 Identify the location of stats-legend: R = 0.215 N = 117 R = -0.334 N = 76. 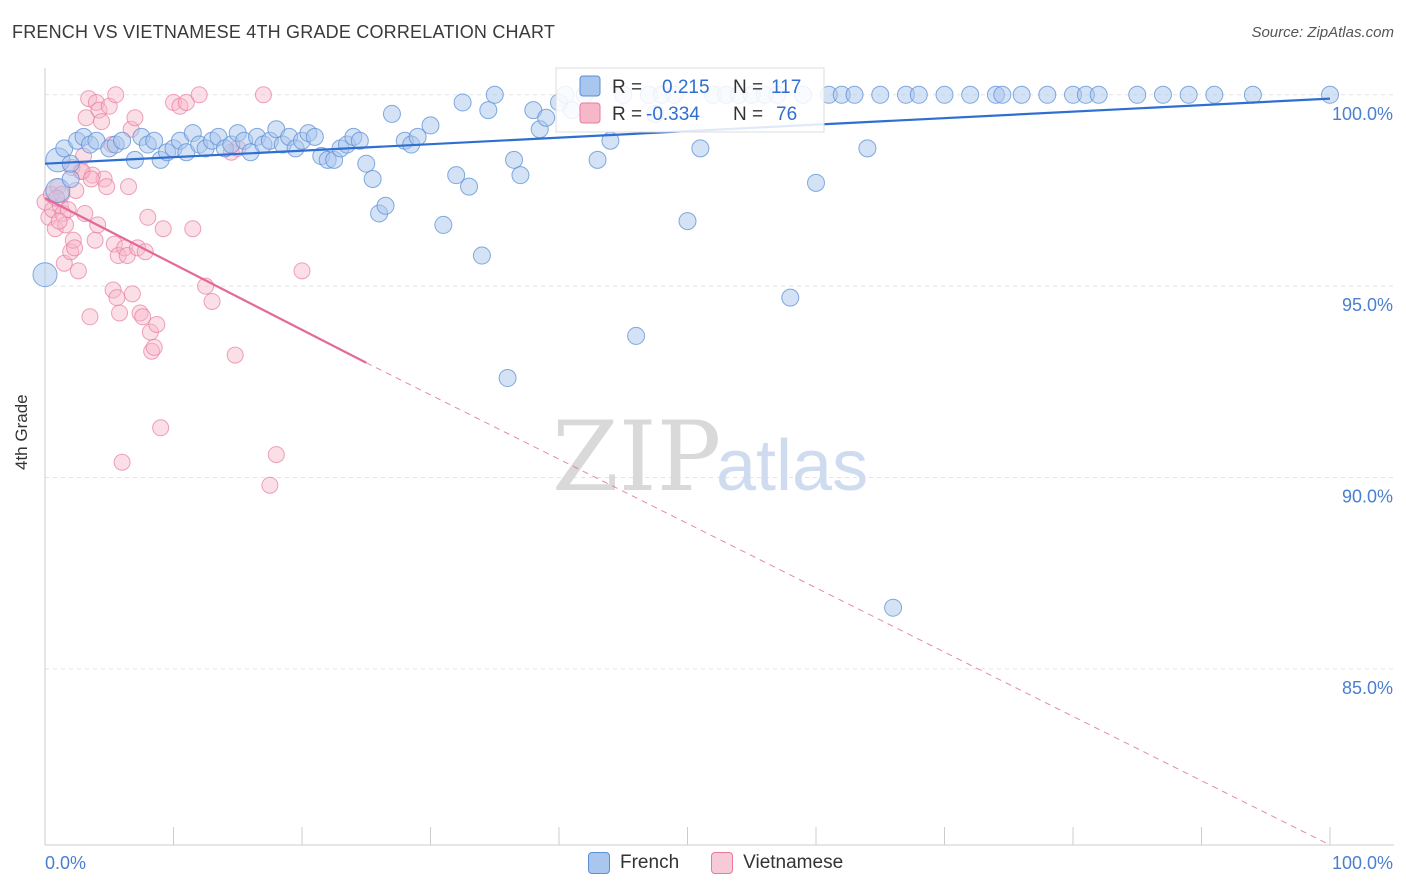
(690, 100).